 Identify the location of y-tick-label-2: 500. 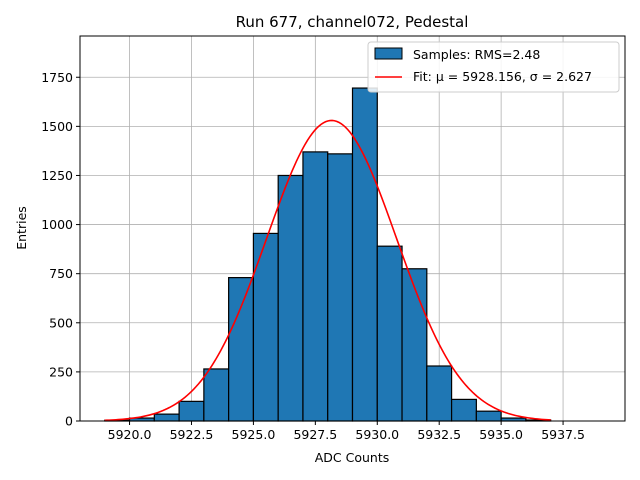
(61, 322).